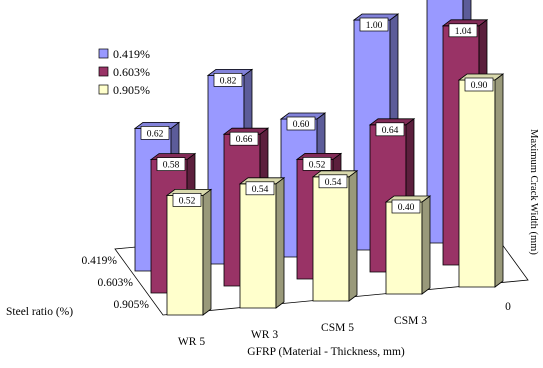  I want to click on legend-label: 0.419%, so click(131, 54).